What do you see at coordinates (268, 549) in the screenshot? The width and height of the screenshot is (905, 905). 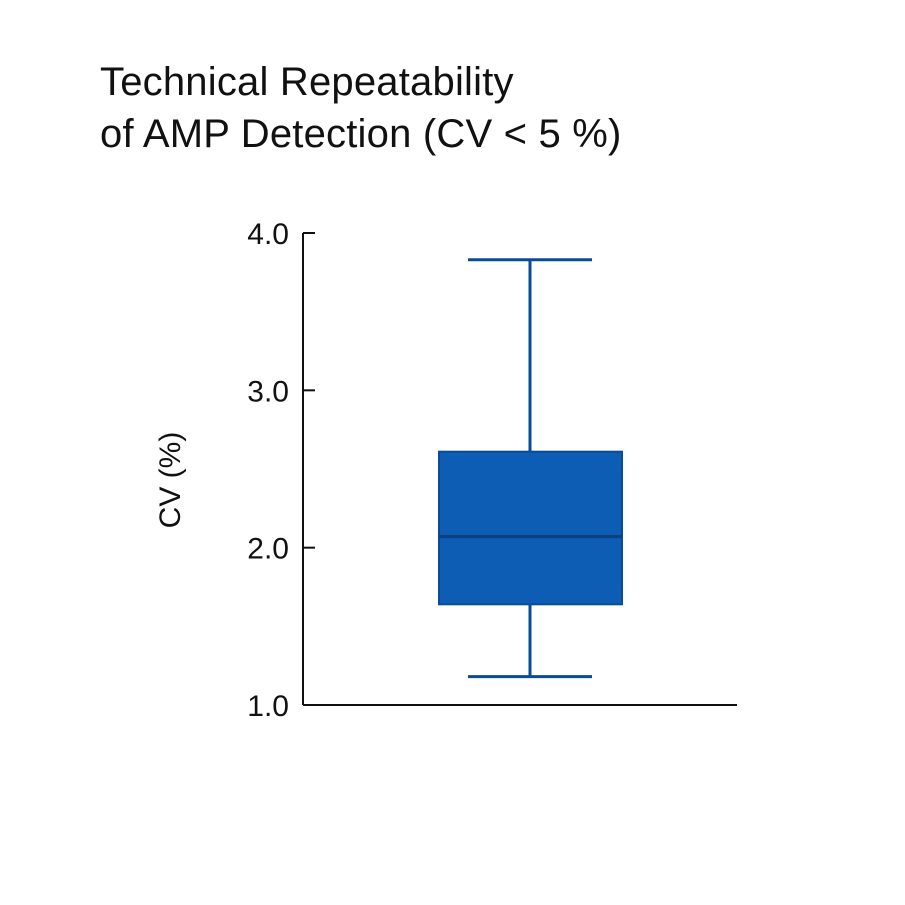 I see `y-tick-label: 2.0` at bounding box center [268, 549].